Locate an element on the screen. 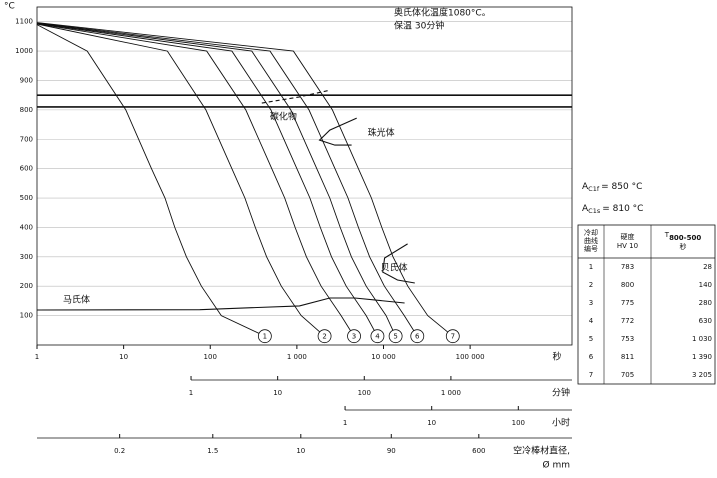 The height and width of the screenshot is (478, 717). phase-label: 碳化物 is located at coordinates (283, 117).